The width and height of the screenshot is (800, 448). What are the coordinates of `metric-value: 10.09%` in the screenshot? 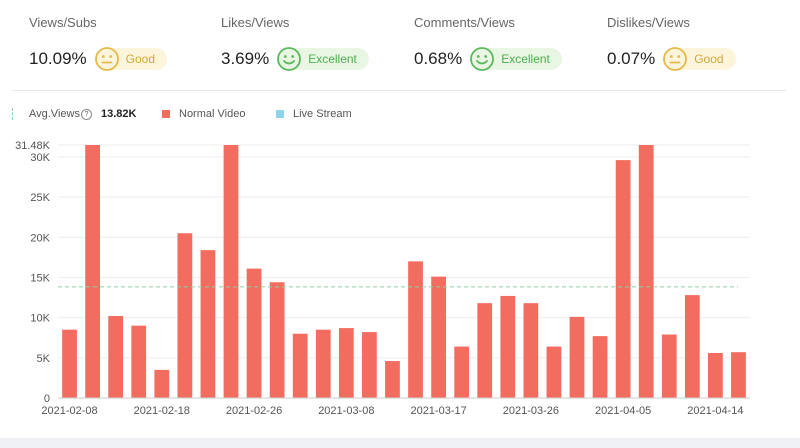 It's located at (58, 58).